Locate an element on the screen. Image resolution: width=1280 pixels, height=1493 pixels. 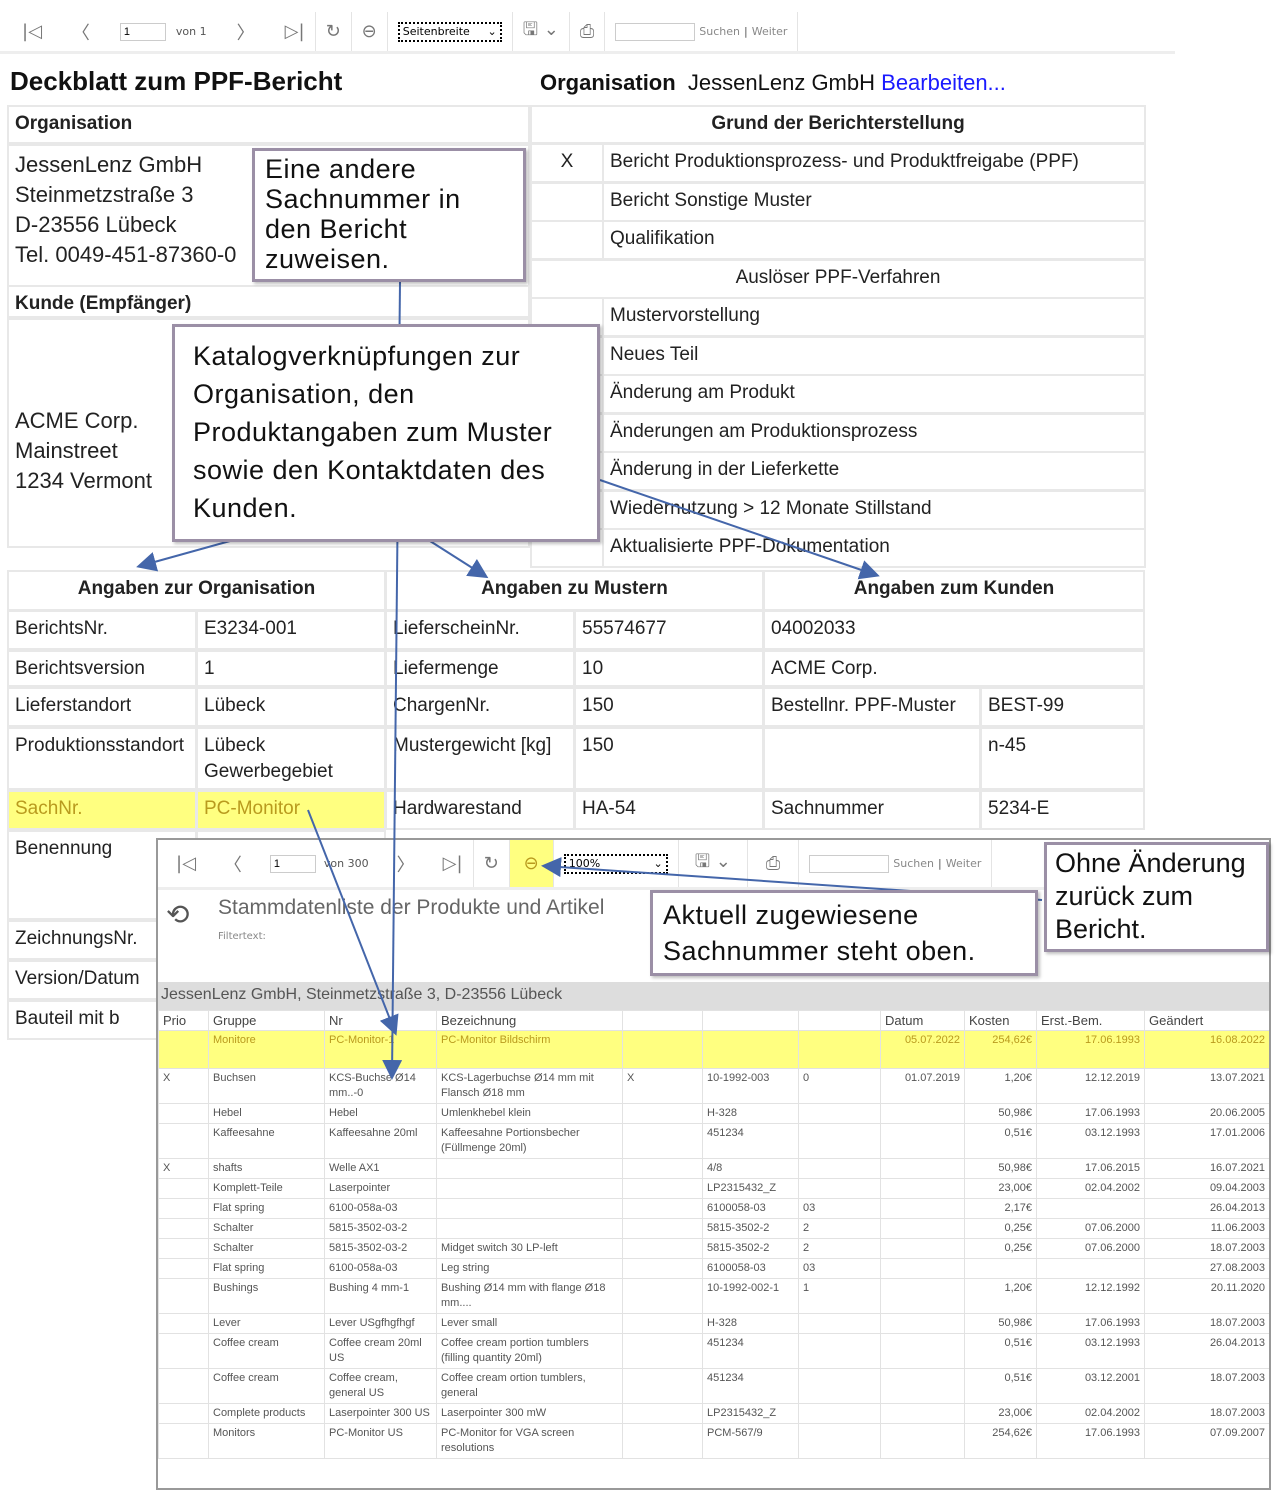
table-cell: 16.08.2022 is located at coordinates (1206, 1049).